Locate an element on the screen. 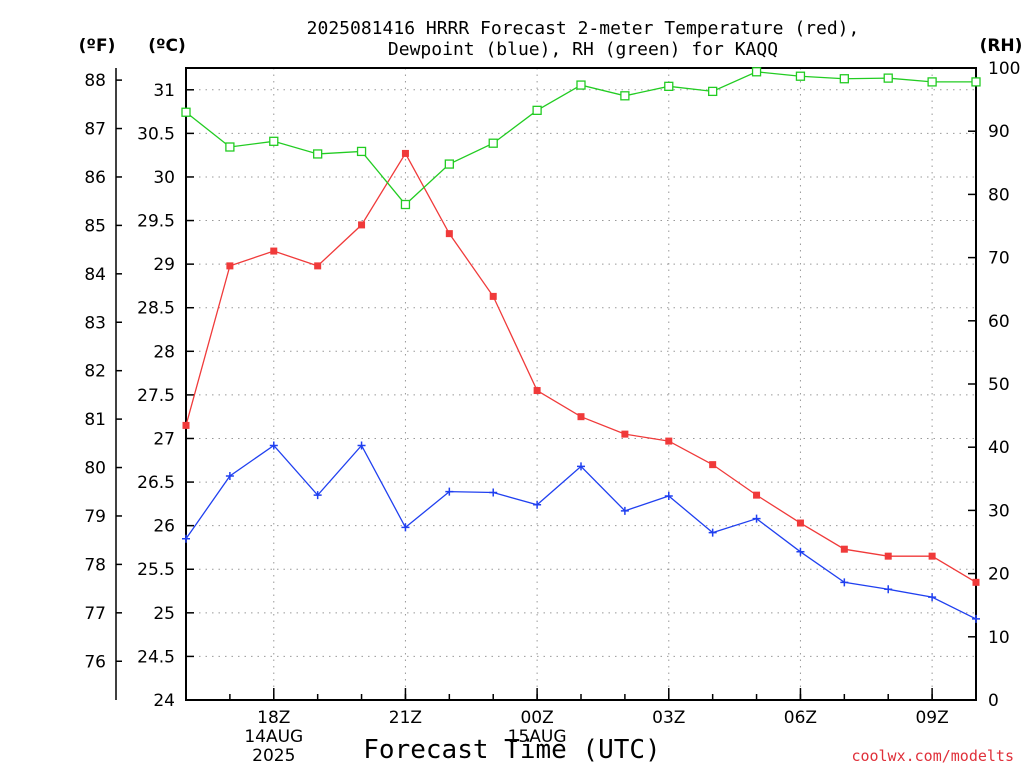 Image resolution: width=1024 pixels, height=768 pixels. x-tick-date-label: 15AUG is located at coordinates (537, 737).